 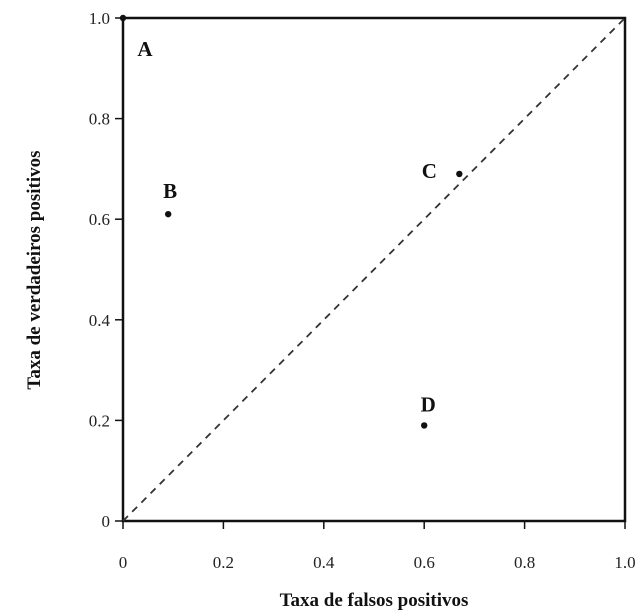 What do you see at coordinates (324, 562) in the screenshot?
I see `x-tick-label: 0.4` at bounding box center [324, 562].